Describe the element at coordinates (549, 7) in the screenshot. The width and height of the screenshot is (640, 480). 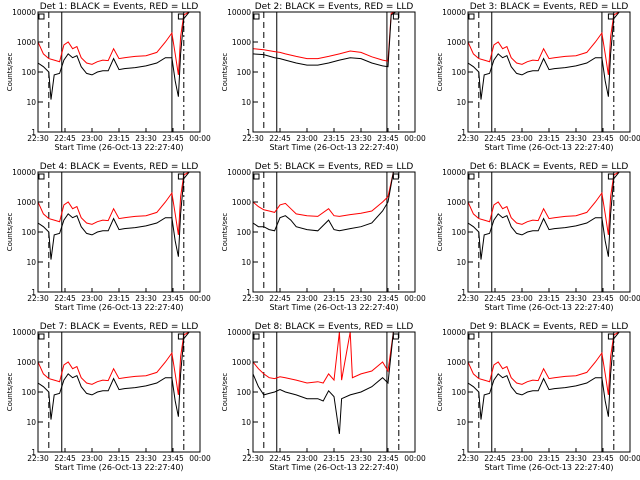
I see `panel-title: Det 3: BLACK = Events, RED = LLD` at that location.